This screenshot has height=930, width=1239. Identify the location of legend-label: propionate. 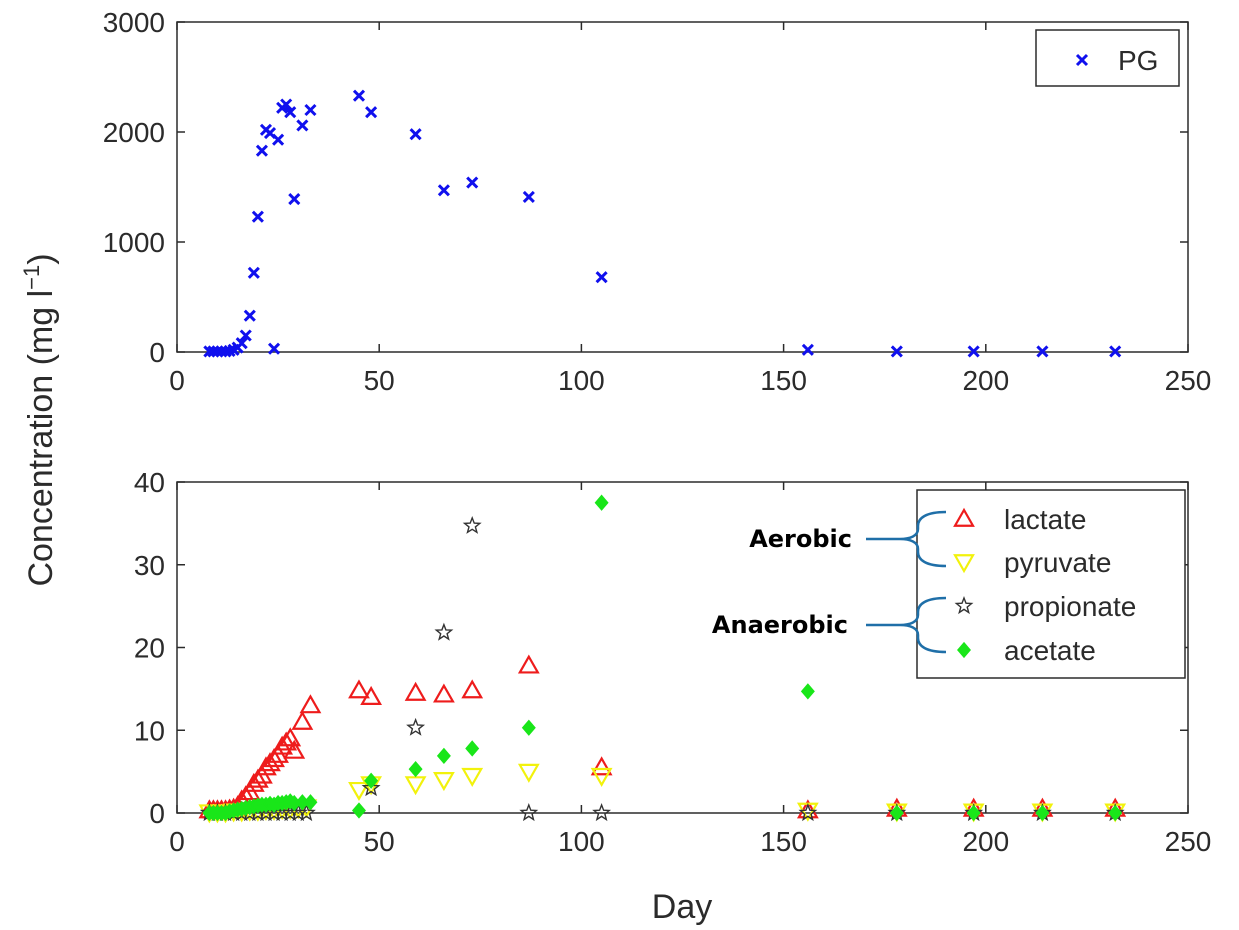
(1070, 606).